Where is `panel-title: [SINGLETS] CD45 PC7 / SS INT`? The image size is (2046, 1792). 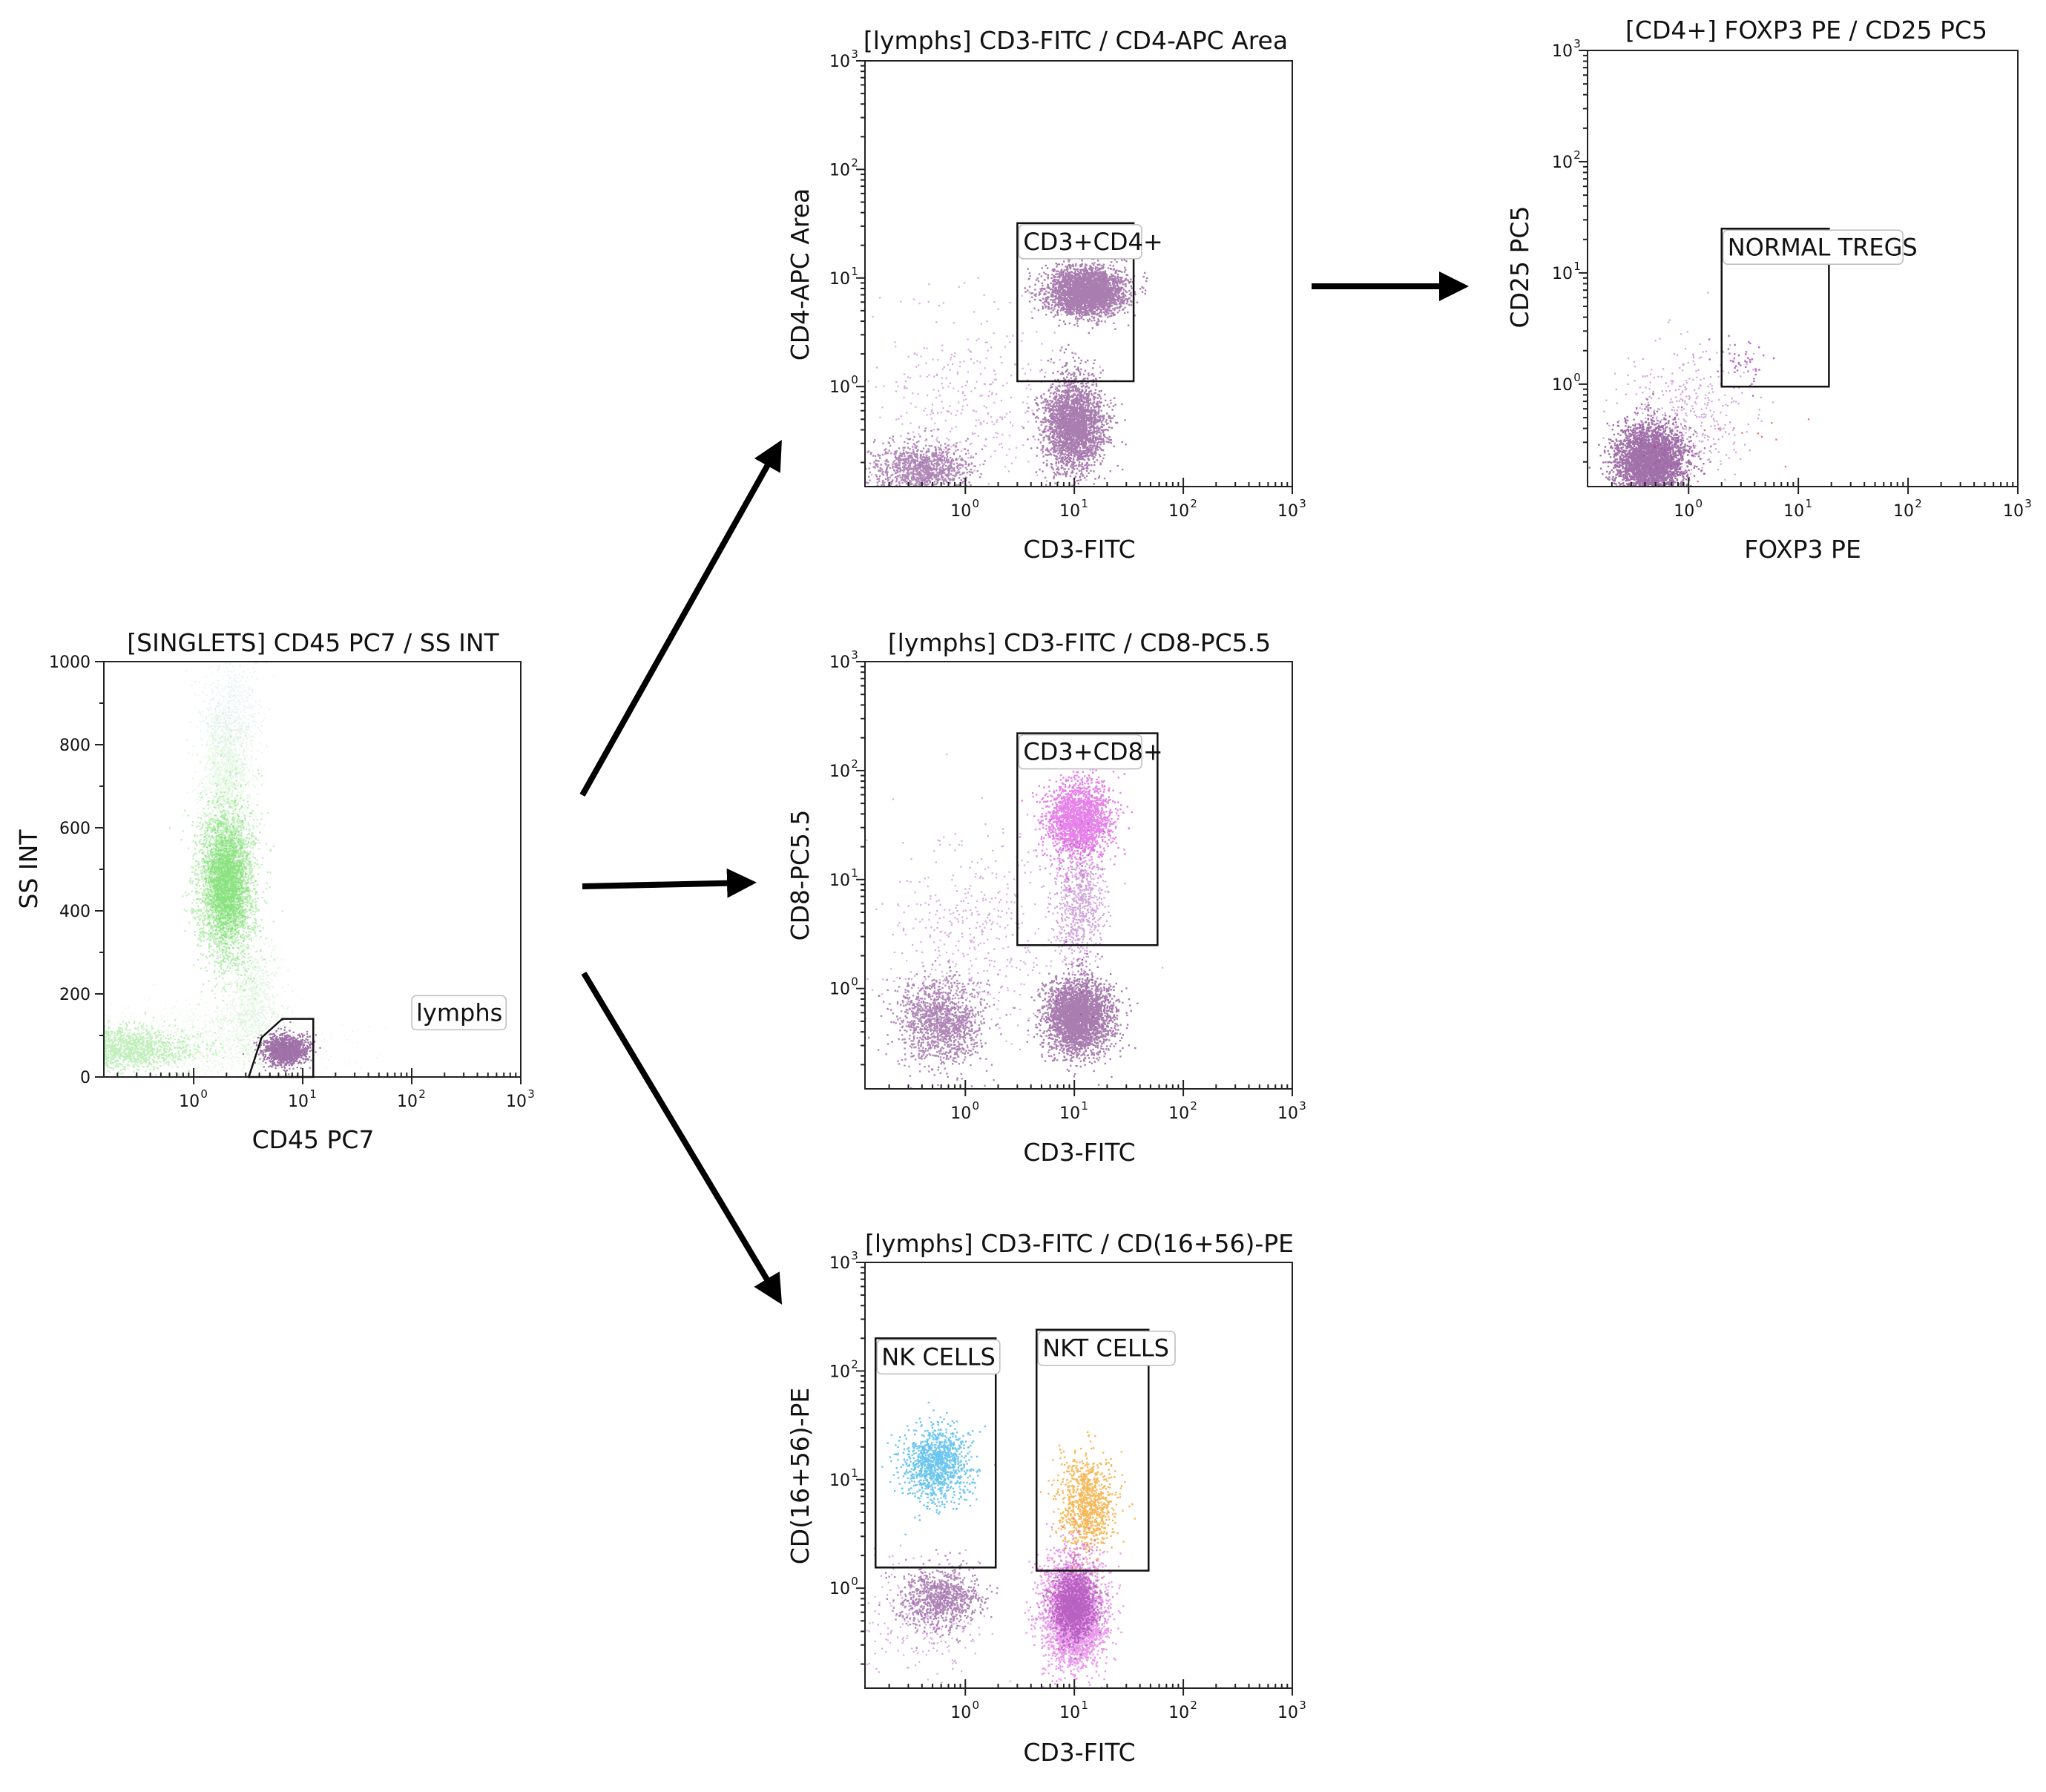
panel-title: [SINGLETS] CD45 PC7 / SS INT is located at coordinates (313, 643).